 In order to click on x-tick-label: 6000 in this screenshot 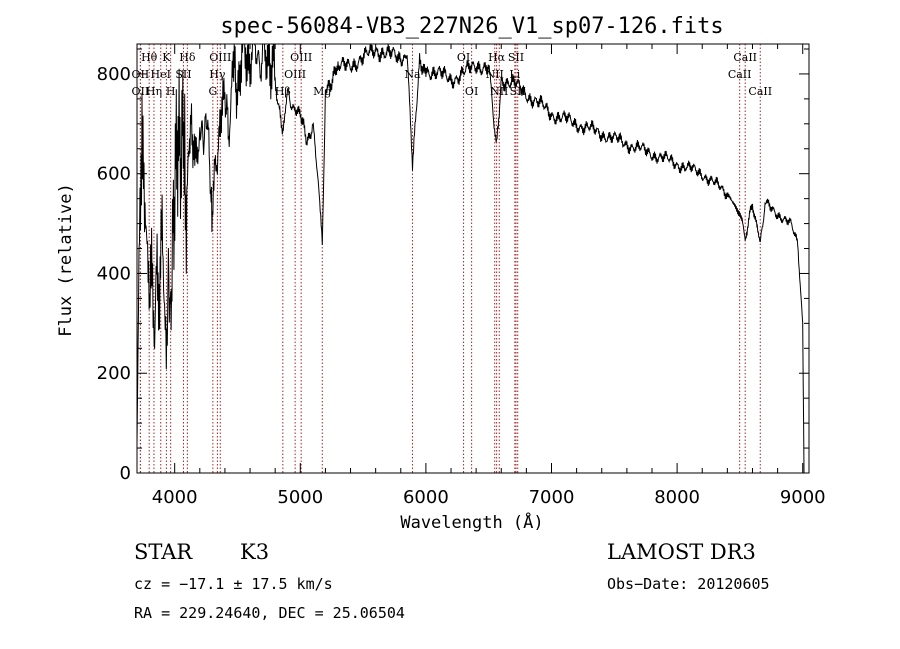, I will do `click(426, 497)`.